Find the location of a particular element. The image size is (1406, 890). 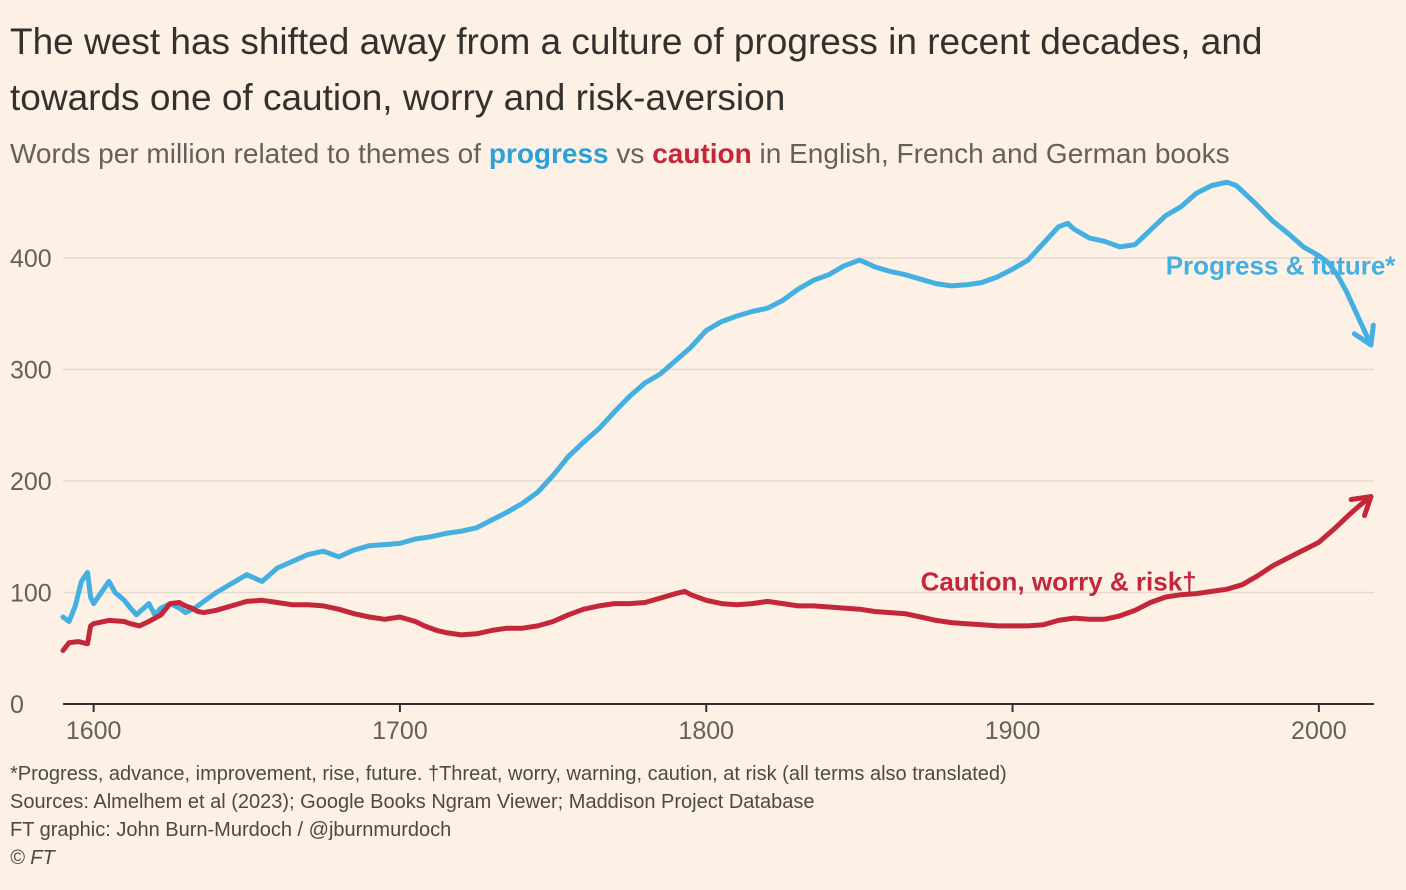

subtitle-prefix: Words per million related to themes of is located at coordinates (249, 153).